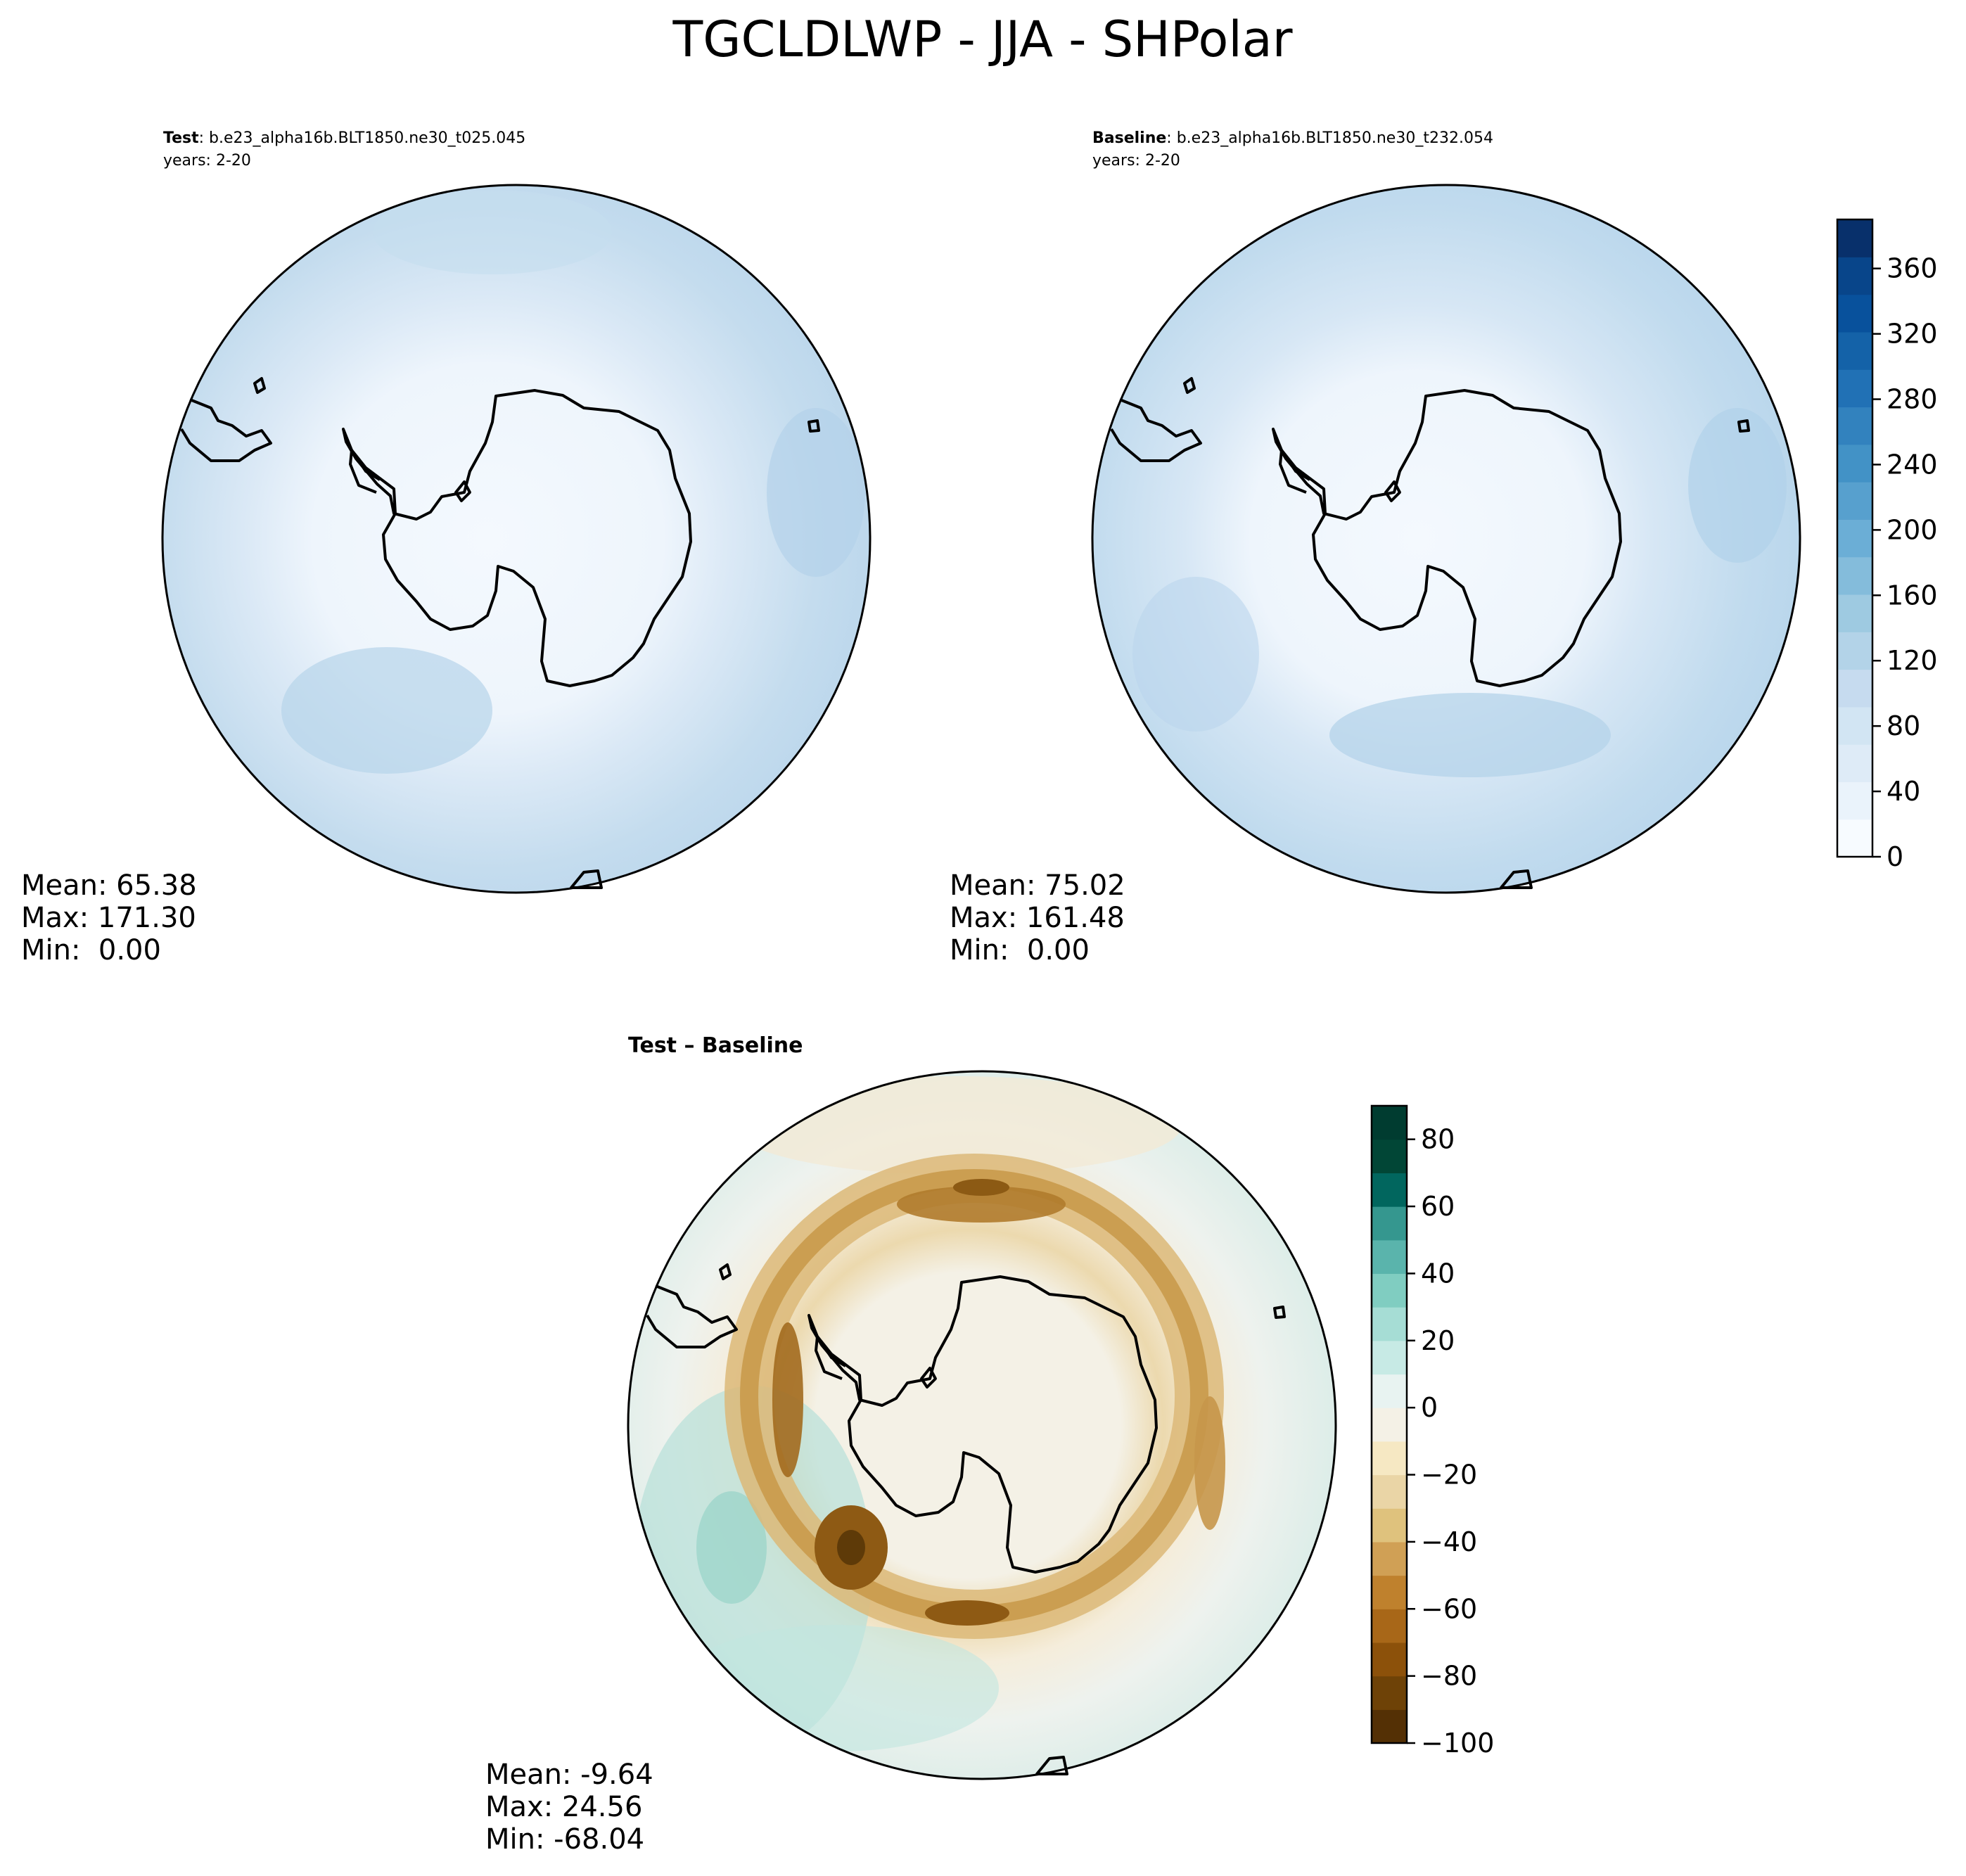 The height and width of the screenshot is (1876, 1966). What do you see at coordinates (1912, 465) in the screenshot?
I see `field-colorbar-tick-label: 240` at bounding box center [1912, 465].